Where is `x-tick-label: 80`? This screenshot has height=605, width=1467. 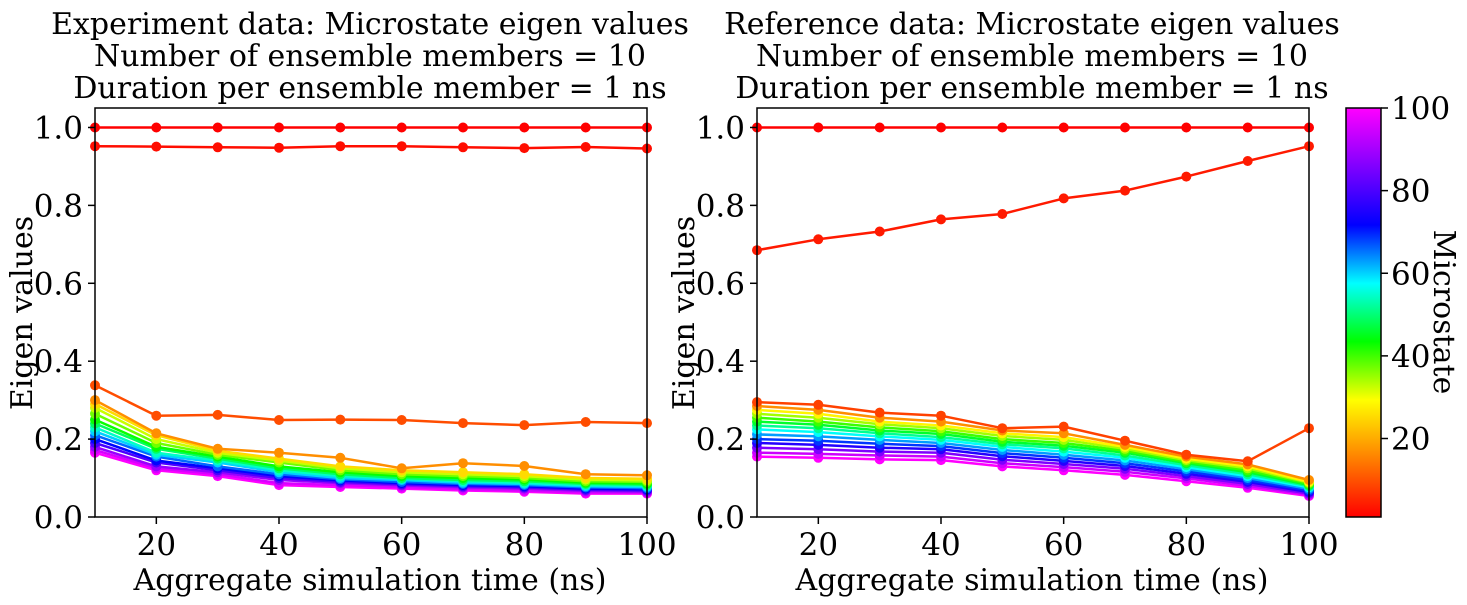
x-tick-label: 80 is located at coordinates (524, 545).